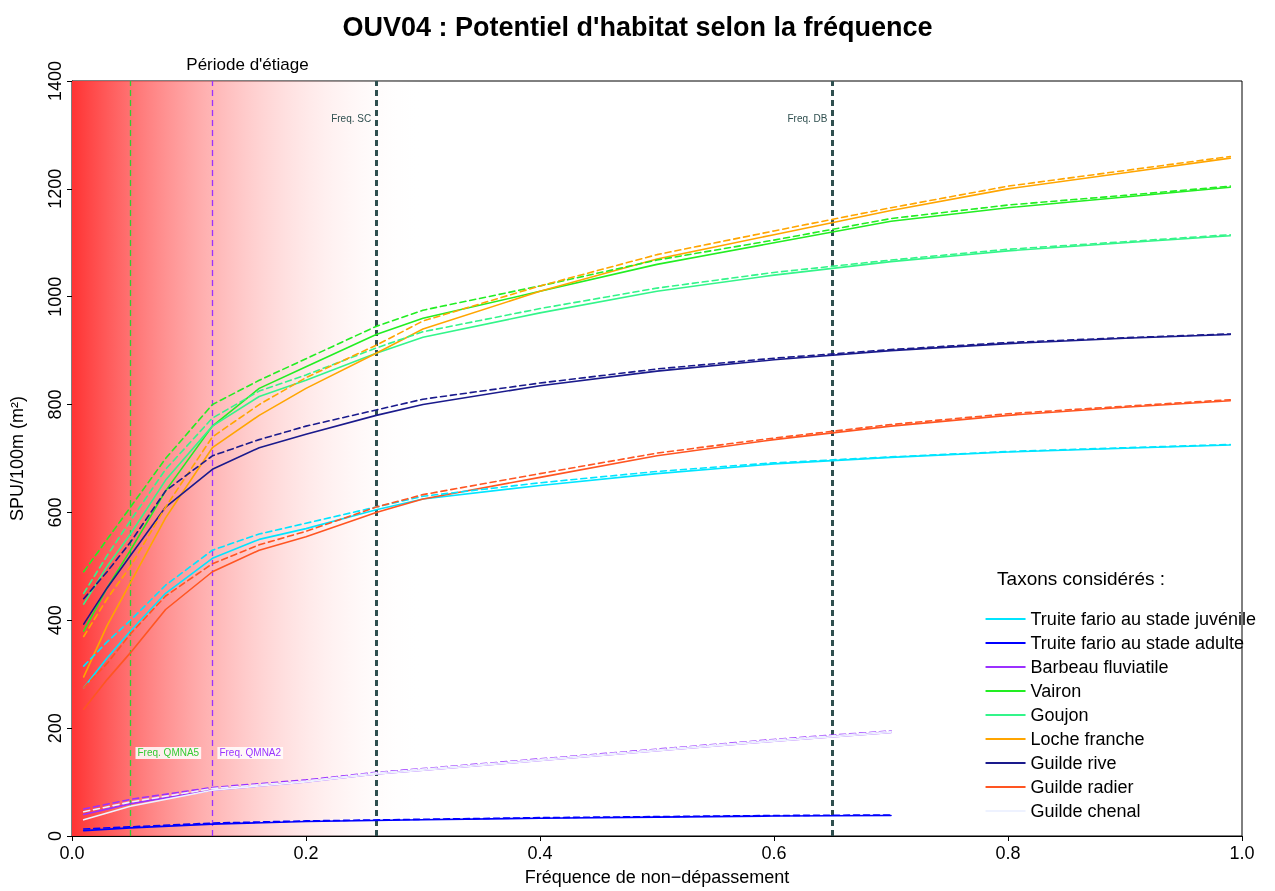 The image size is (1275, 891). Describe the element at coordinates (1081, 578) in the screenshot. I see `legend-title: Taxons considérés :` at that location.